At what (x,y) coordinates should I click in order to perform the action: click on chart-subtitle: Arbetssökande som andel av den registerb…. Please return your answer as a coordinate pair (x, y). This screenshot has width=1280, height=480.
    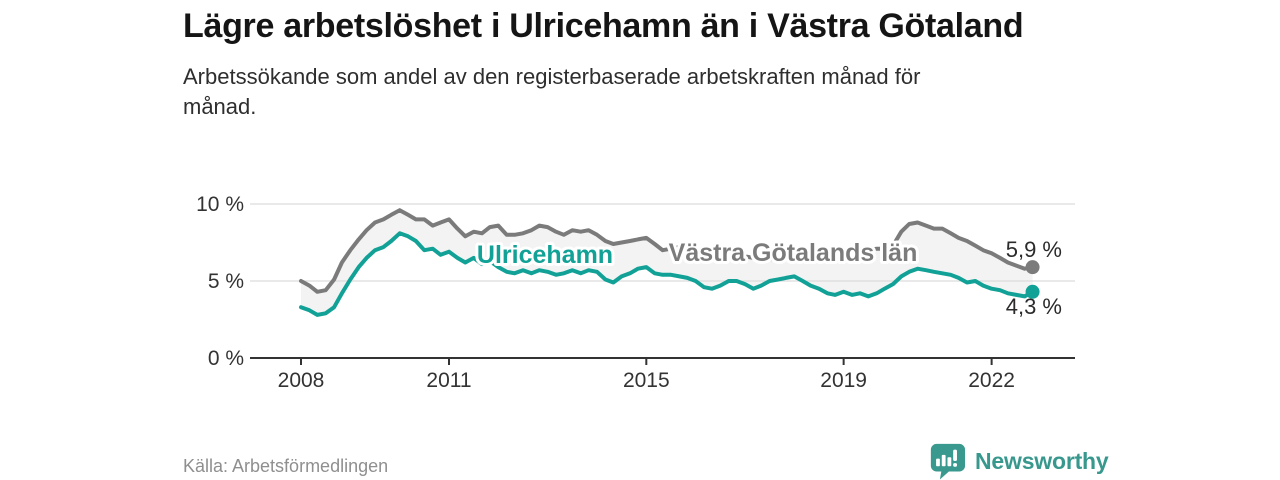
    Looking at the image, I should click on (552, 92).